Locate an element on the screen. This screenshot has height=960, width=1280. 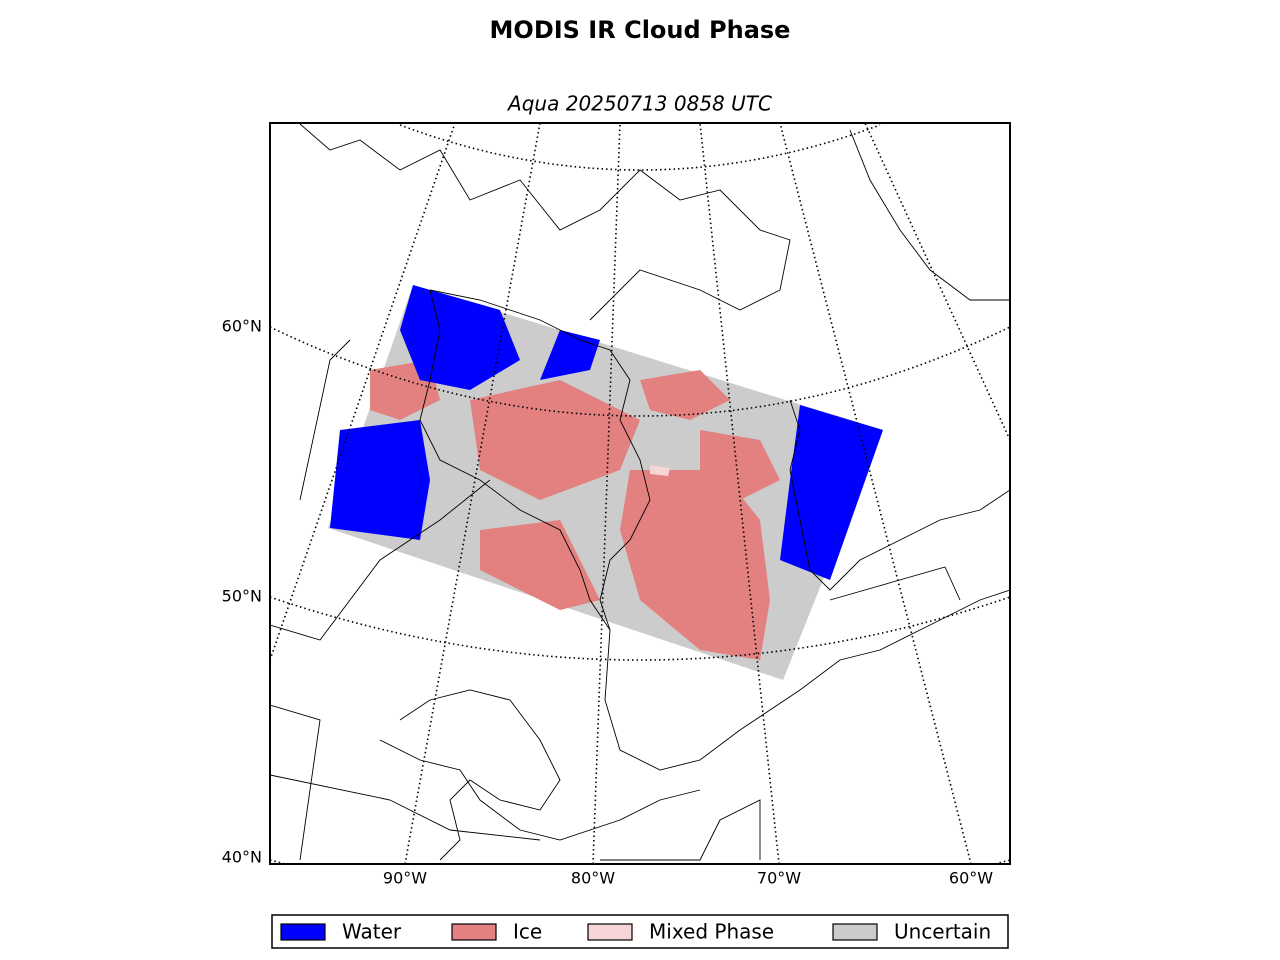
lon-label: 70°W is located at coordinates (779, 878).